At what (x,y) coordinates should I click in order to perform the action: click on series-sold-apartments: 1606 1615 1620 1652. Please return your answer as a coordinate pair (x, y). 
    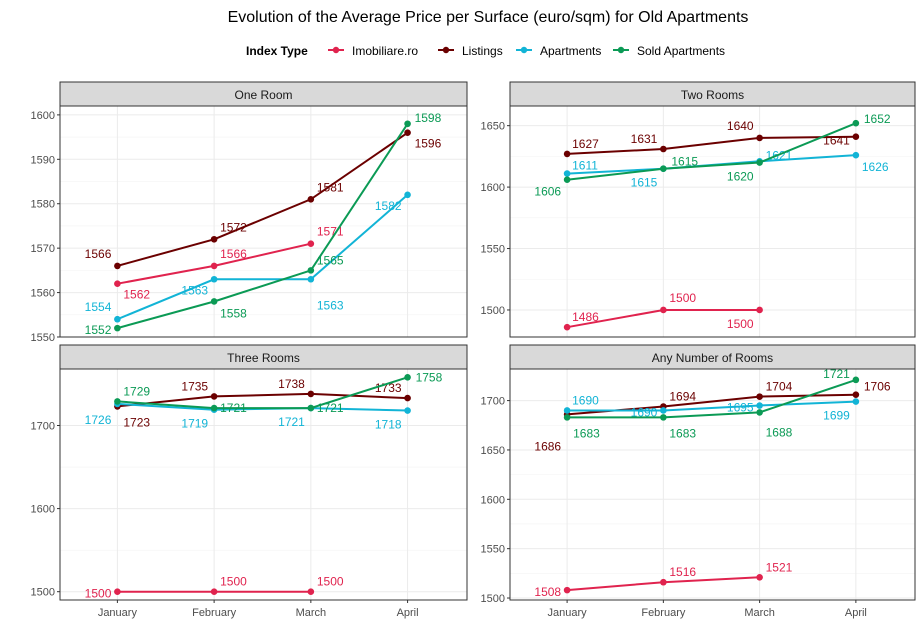
    Looking at the image, I should click on (712, 155).